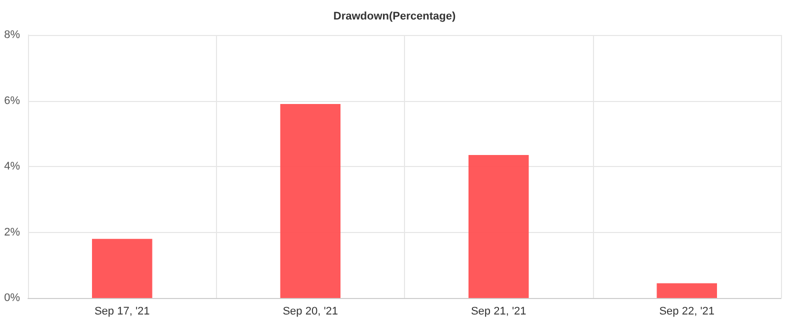  What do you see at coordinates (12, 298) in the screenshot?
I see `y-tick-label: 0%` at bounding box center [12, 298].